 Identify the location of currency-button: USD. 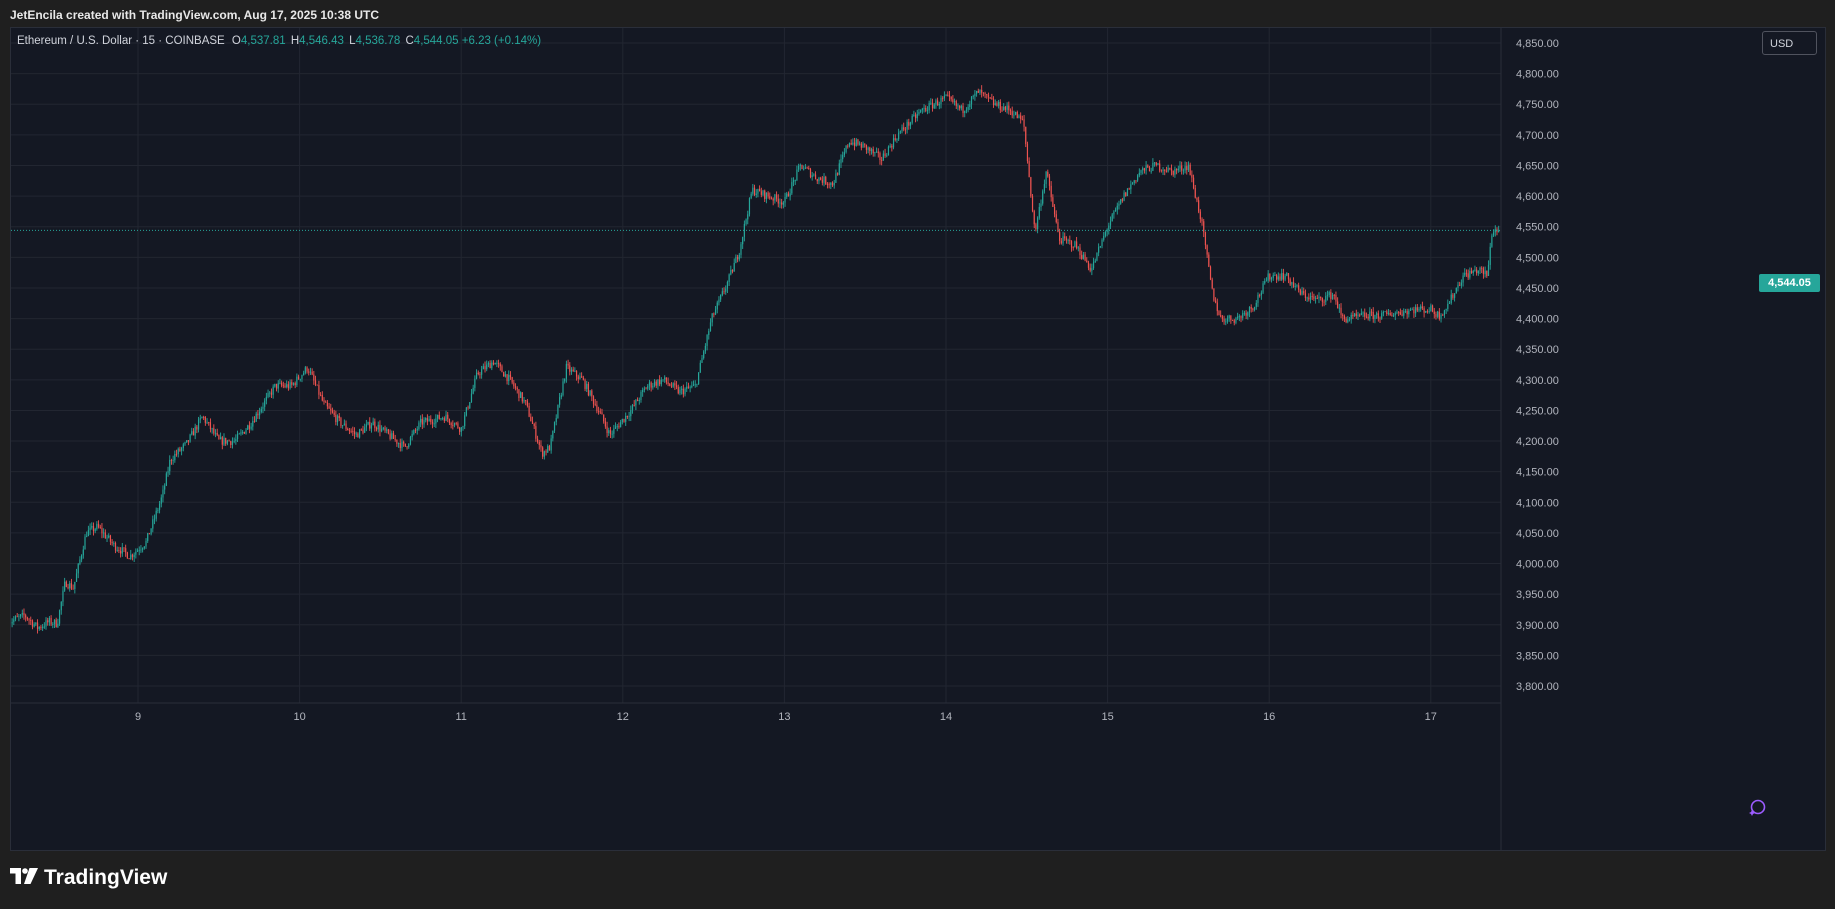
(1789, 43).